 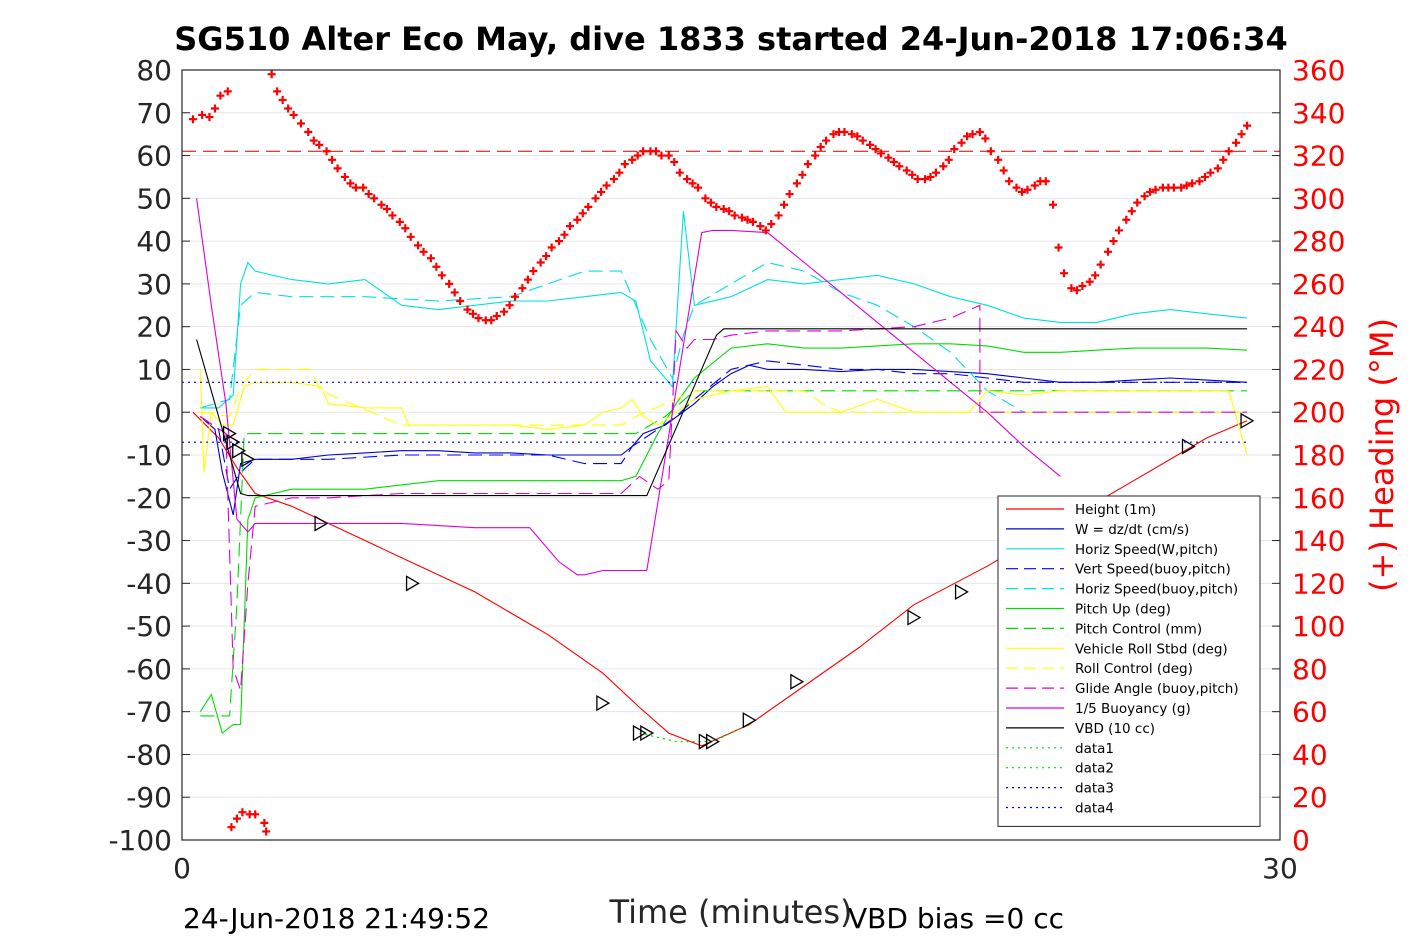 What do you see at coordinates (154, 156) in the screenshot?
I see `y-tick-label: 60` at bounding box center [154, 156].